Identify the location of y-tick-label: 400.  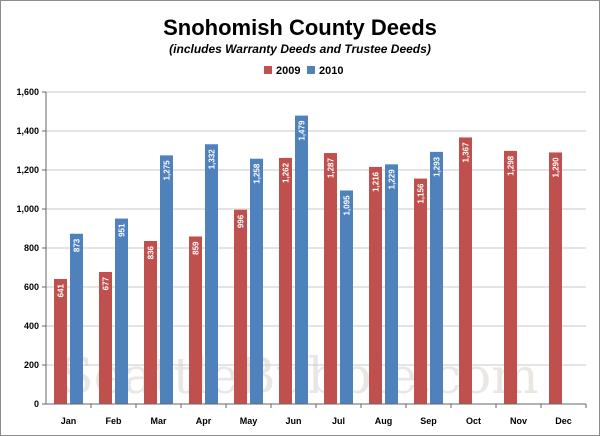
(31, 326).